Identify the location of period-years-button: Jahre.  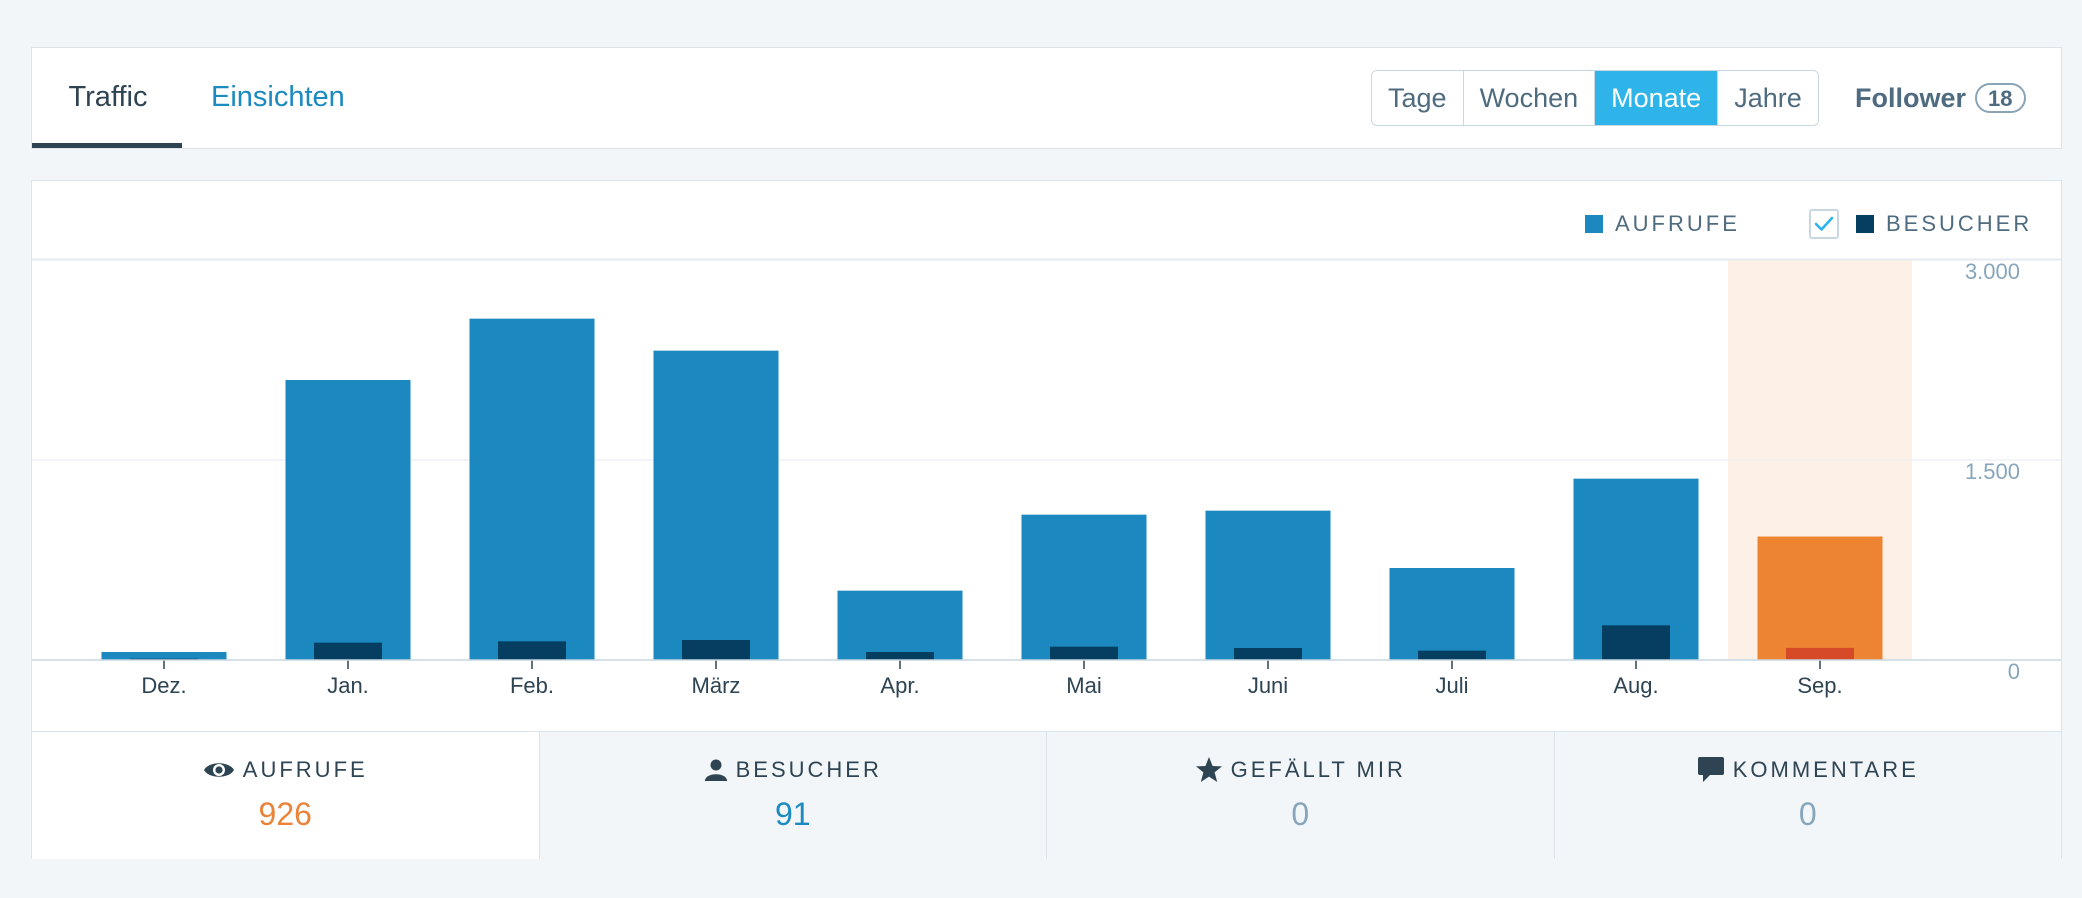
(1768, 98).